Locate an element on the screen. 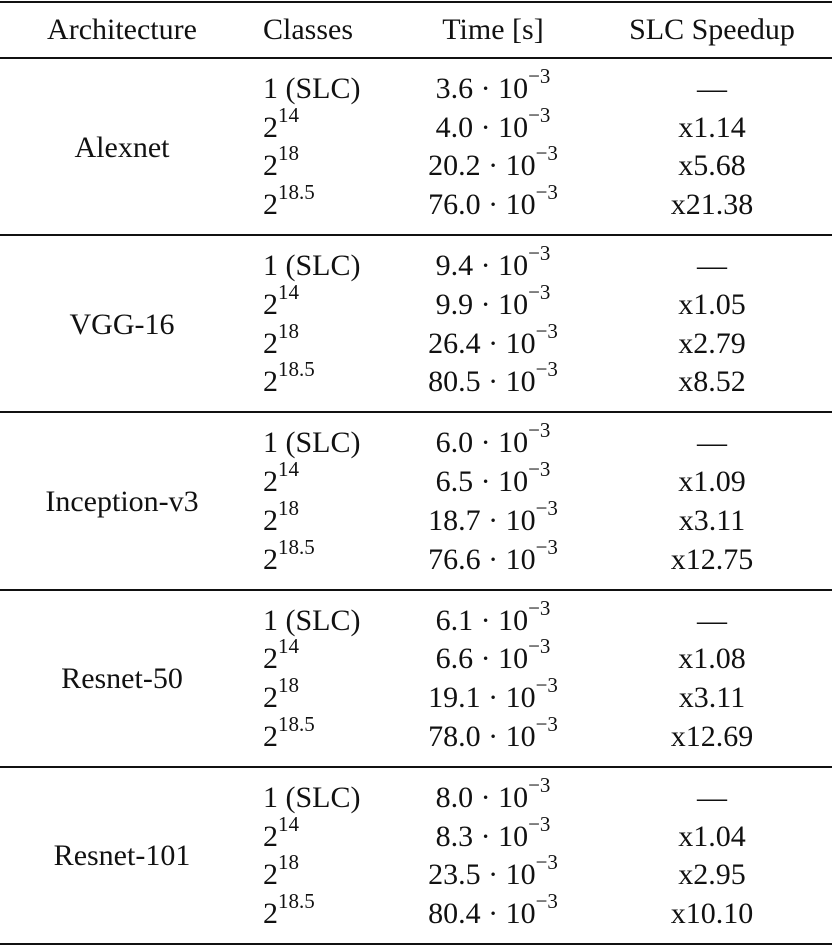  time-base: 8.3 · 10 is located at coordinates (482, 836).